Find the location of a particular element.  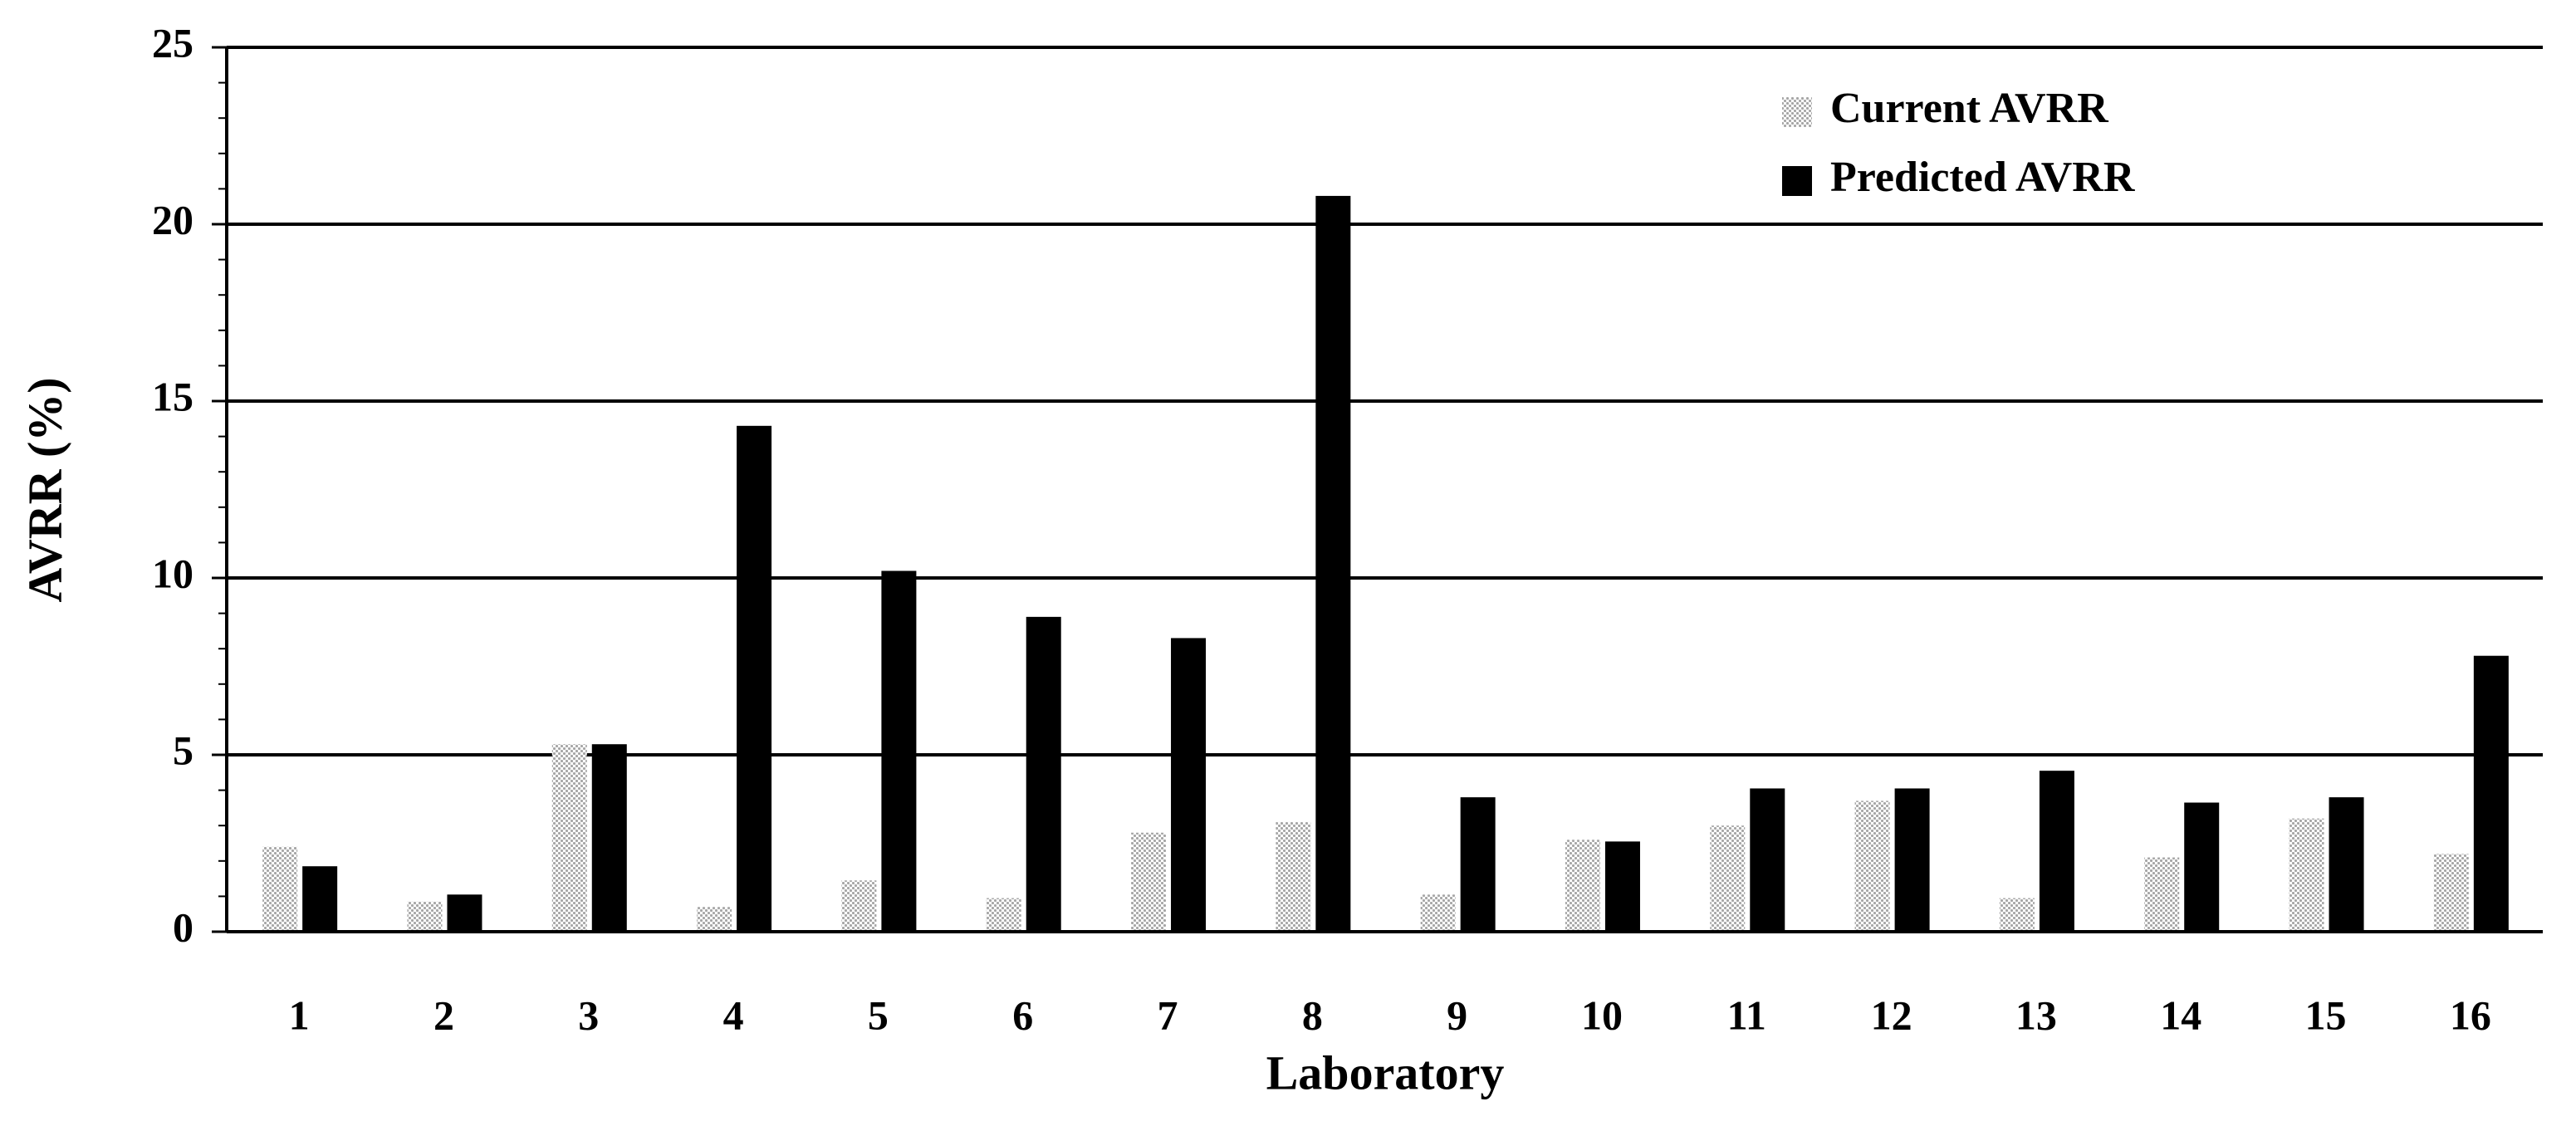

x-tick-label: 15 is located at coordinates (2326, 1014).